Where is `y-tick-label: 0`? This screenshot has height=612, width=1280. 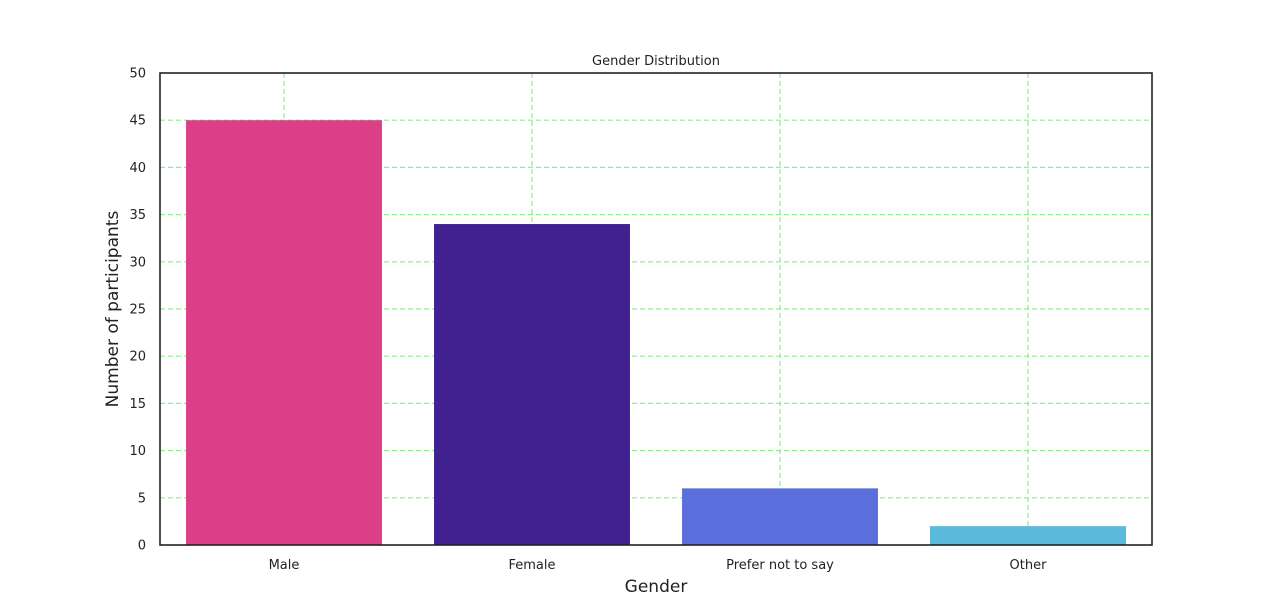 y-tick-label: 0 is located at coordinates (142, 546).